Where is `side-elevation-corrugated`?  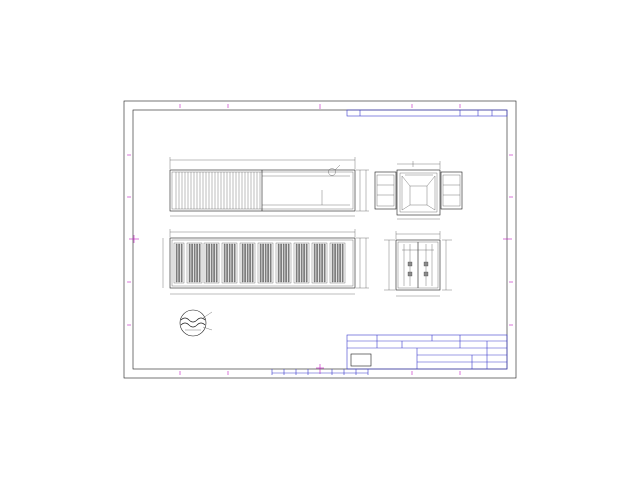
side-elevation-corrugated is located at coordinates (265, 262).